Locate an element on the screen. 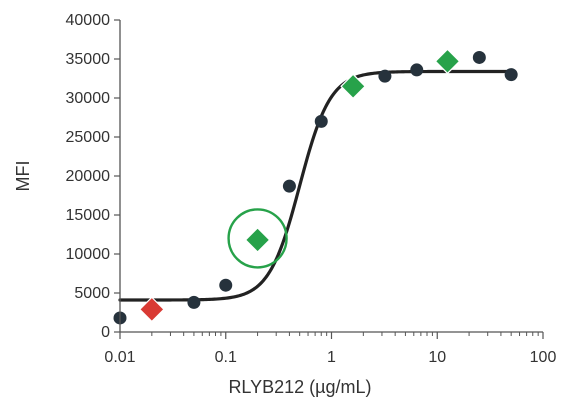 The image size is (563, 410). y-tick-label: 30000 is located at coordinates (88, 98).